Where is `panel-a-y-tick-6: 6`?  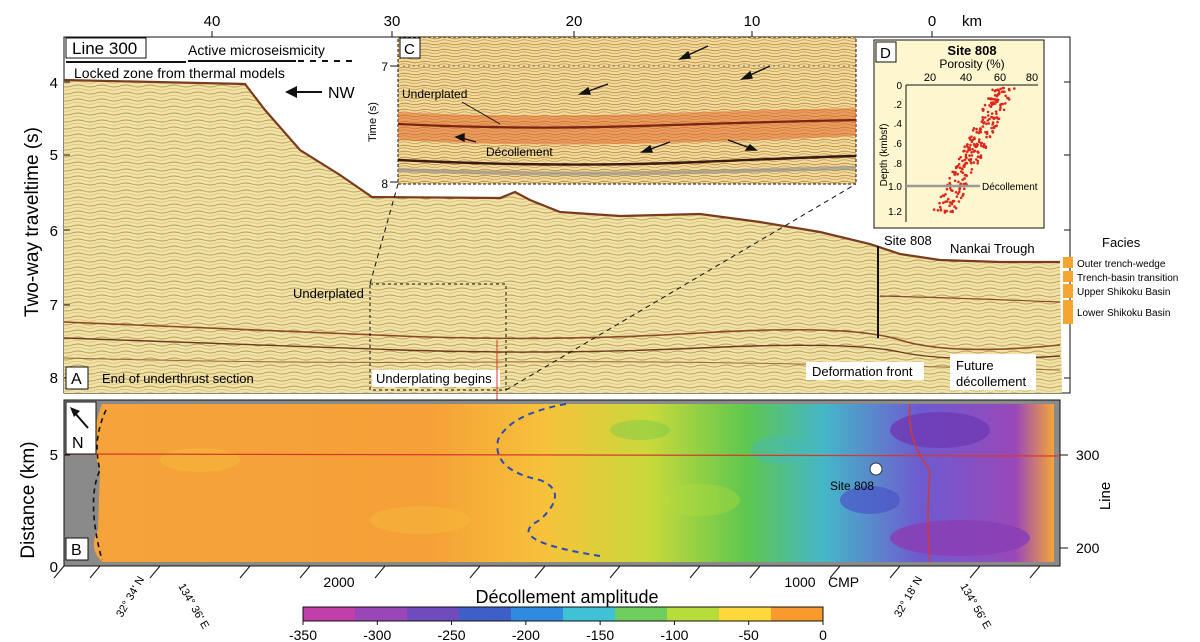
panel-a-y-tick-6: 6 is located at coordinates (54, 231).